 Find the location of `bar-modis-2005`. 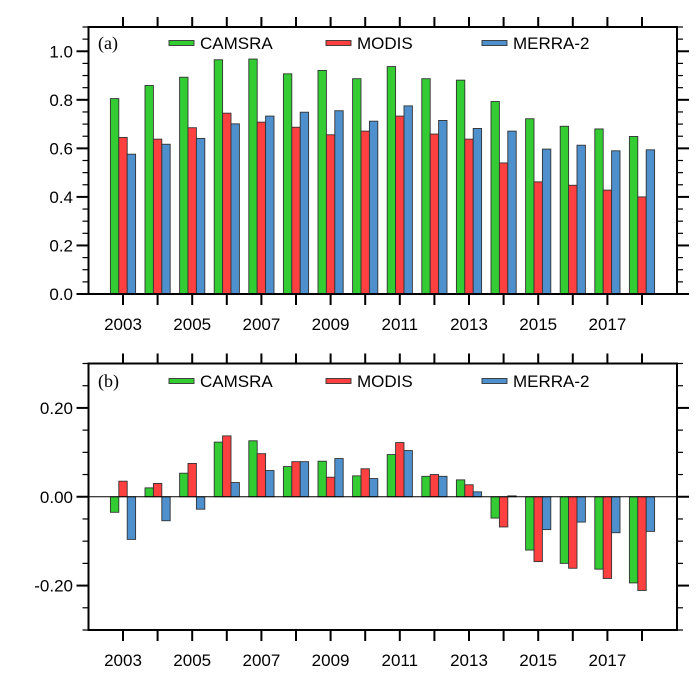

bar-modis-2005 is located at coordinates (192, 211).